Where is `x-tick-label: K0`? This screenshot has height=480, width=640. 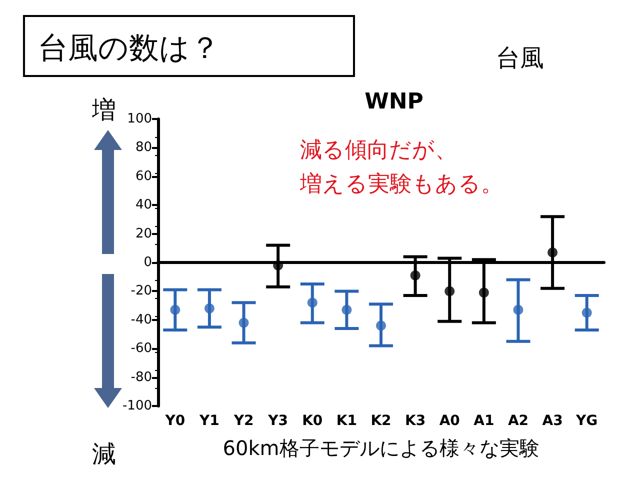 x-tick-label: K0 is located at coordinates (312, 421).